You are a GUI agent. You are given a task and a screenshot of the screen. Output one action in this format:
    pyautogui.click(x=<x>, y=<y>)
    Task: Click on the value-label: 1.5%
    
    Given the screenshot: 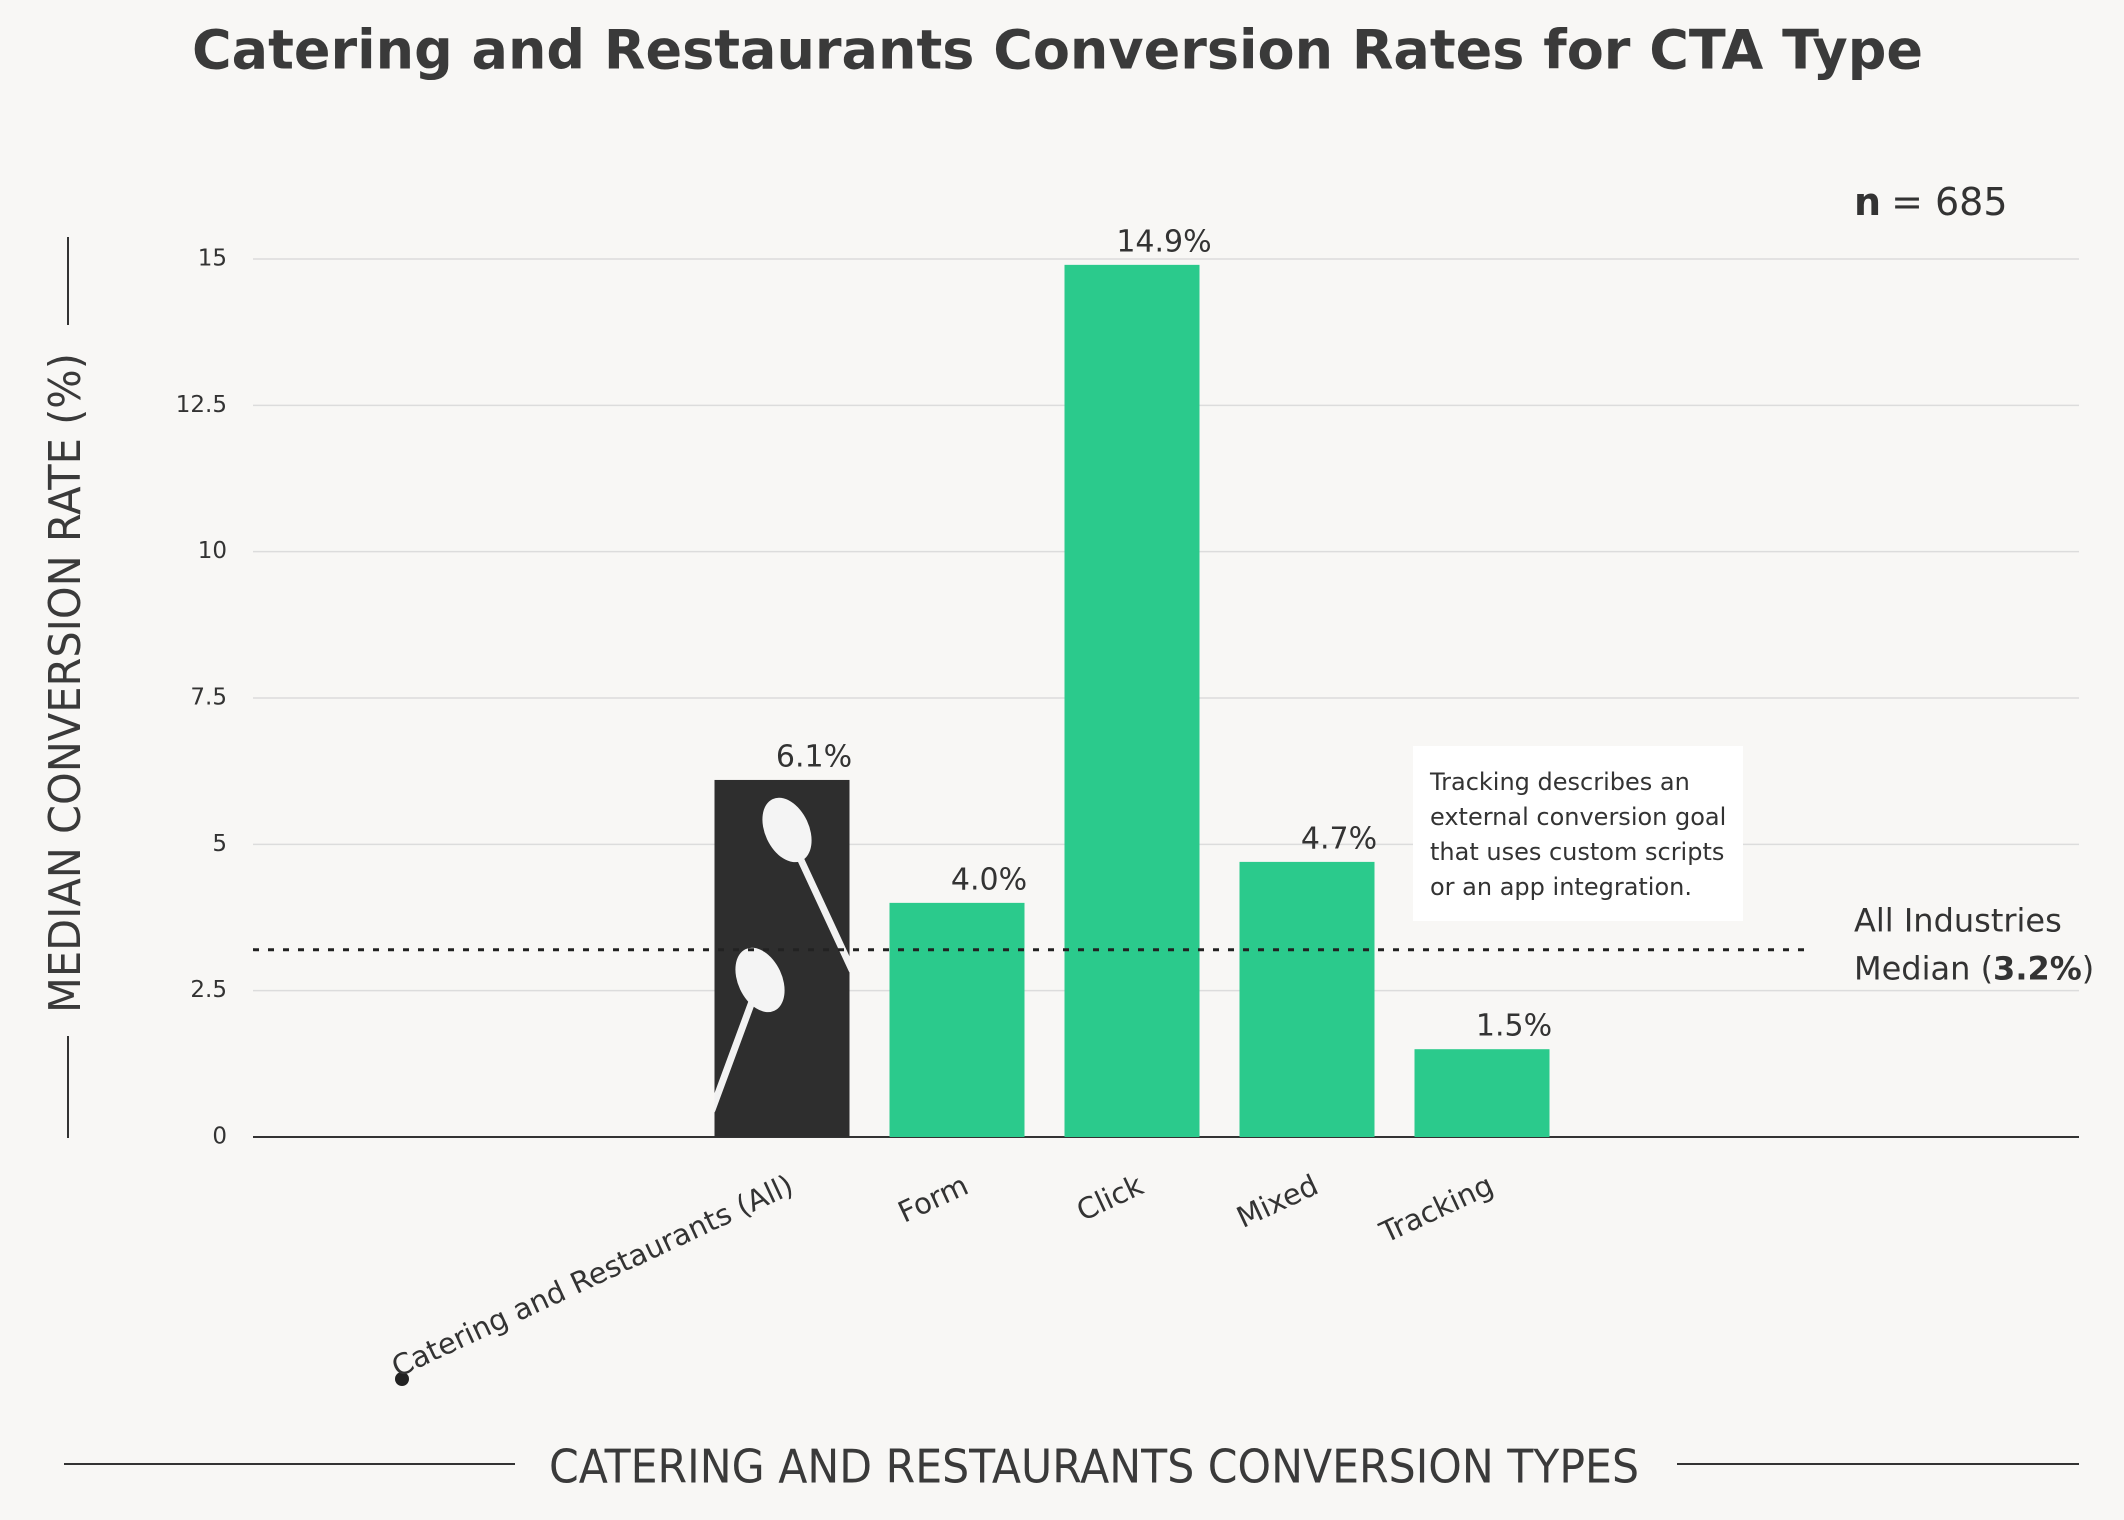 What is the action you would take?
    pyautogui.click(x=1514, y=1026)
    